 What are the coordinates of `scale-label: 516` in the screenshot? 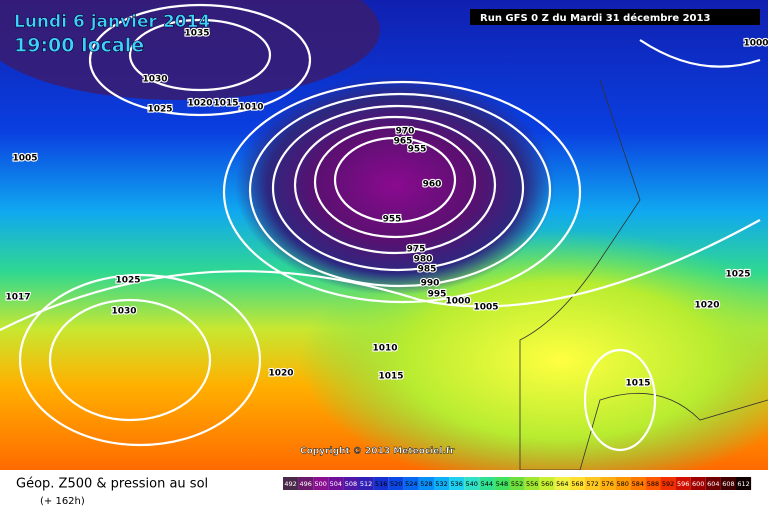 It's located at (381, 484).